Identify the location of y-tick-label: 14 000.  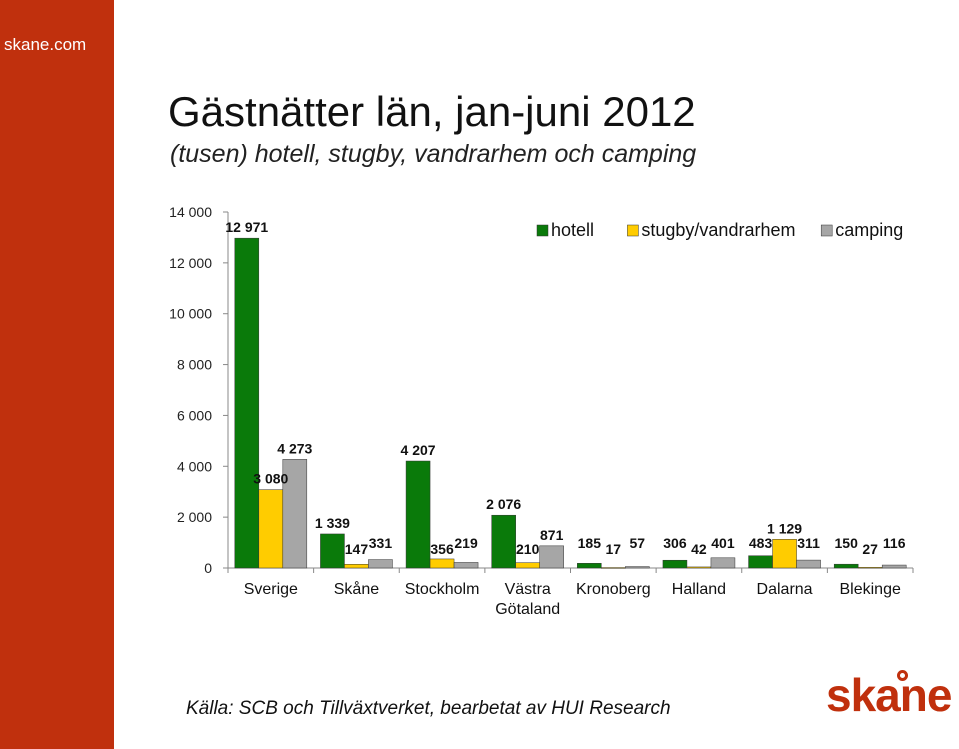
(190, 212).